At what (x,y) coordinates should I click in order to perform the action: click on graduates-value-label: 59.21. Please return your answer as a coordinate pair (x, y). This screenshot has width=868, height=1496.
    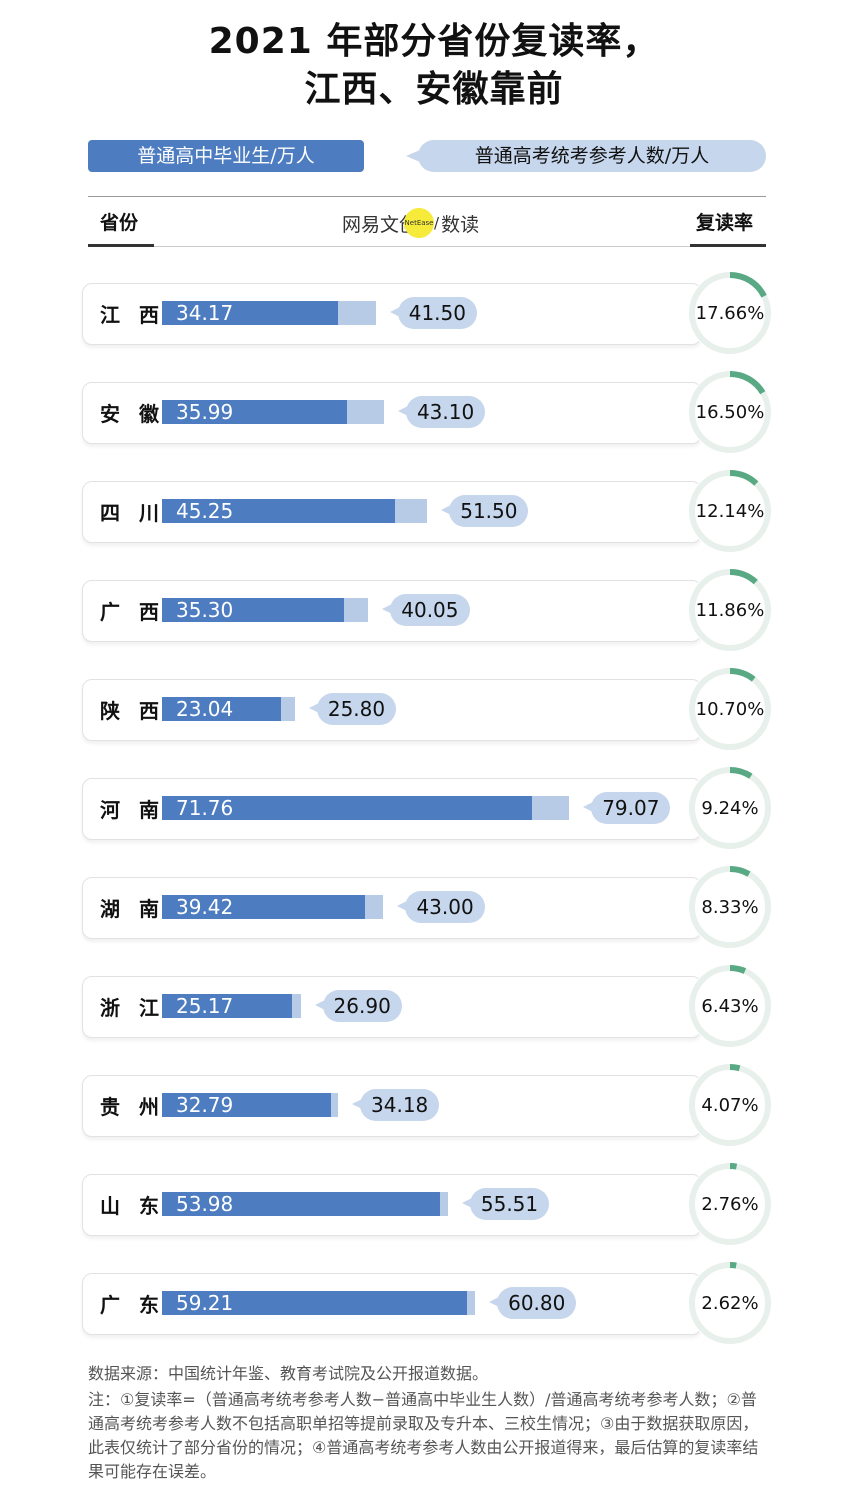
    Looking at the image, I should click on (205, 1303).